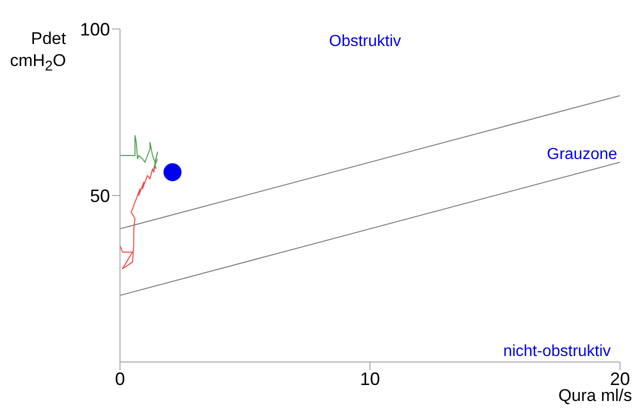 Image resolution: width=640 pixels, height=412 pixels. I want to click on x-tick-label: 0, so click(120, 378).